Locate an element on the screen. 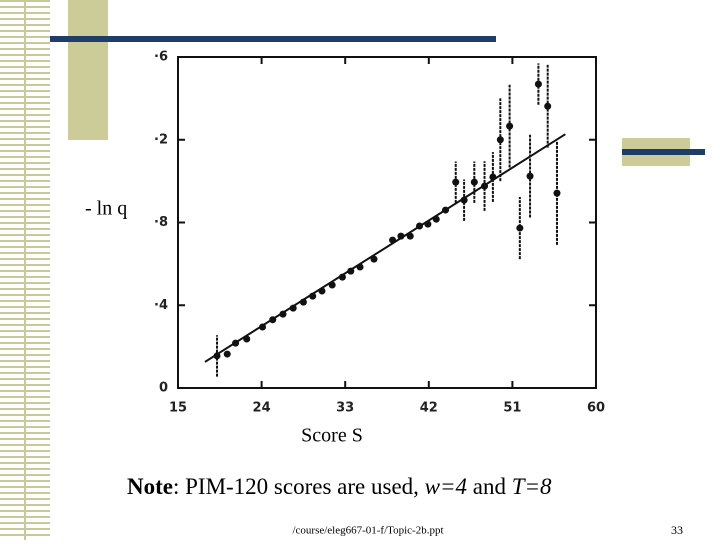 Image resolution: width=720 pixels, height=545 pixels. note-text: and is located at coordinates (489, 486).